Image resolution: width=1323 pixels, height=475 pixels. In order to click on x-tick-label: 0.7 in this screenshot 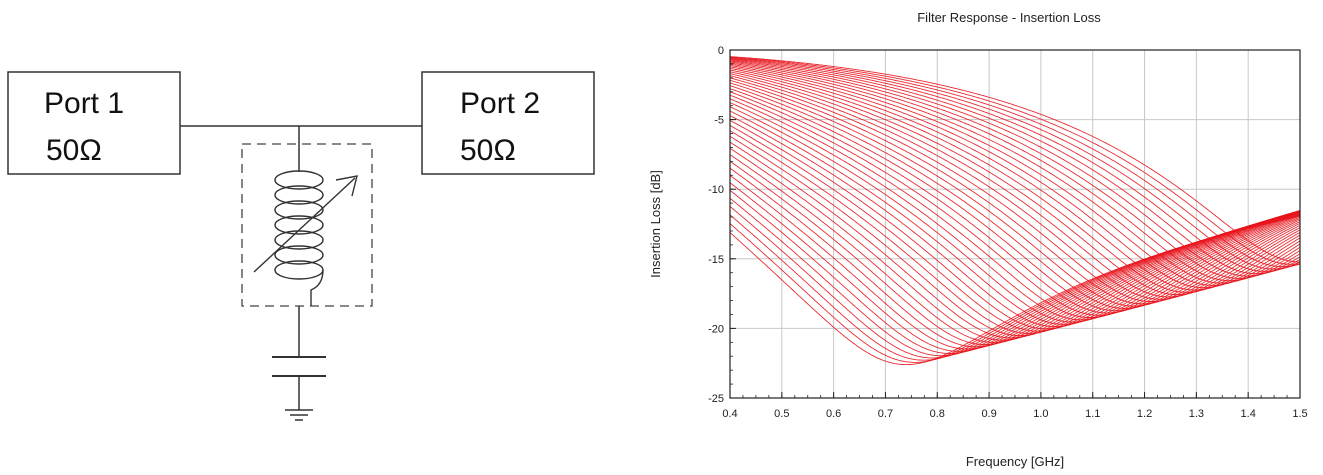, I will do `click(885, 414)`.